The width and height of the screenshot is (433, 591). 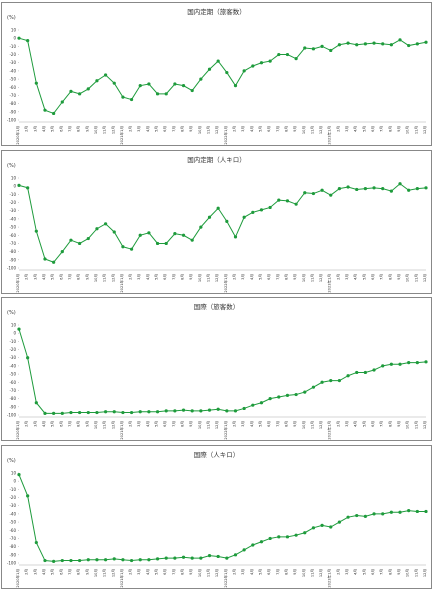 I want to click on y-tick-label: -90, so click(x=12, y=554).